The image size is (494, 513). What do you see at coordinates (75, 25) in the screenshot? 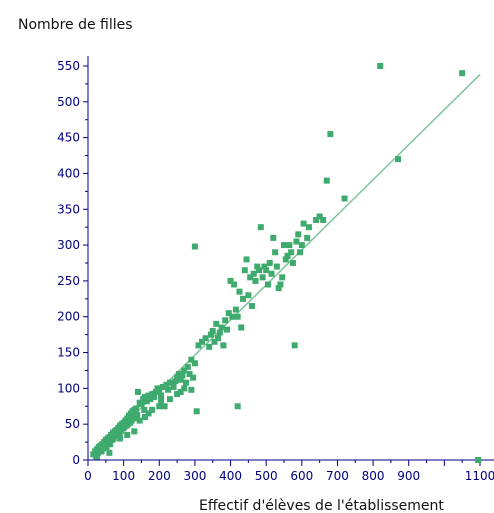
I see `y-axis-label: Nombre de filles` at bounding box center [75, 25].